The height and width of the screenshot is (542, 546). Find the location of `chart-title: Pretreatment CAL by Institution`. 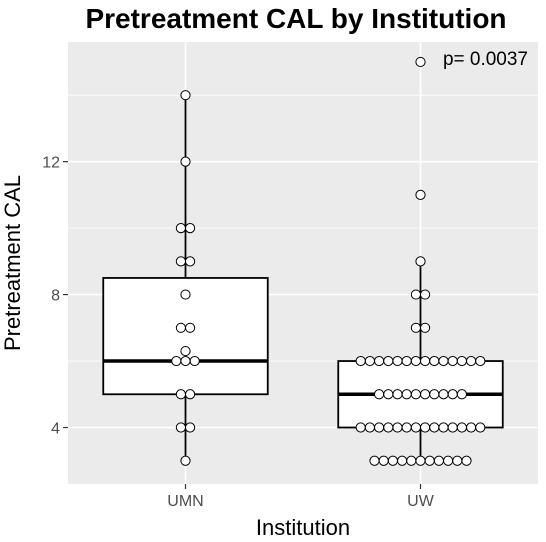

chart-title: Pretreatment CAL by Institution is located at coordinates (295, 18).